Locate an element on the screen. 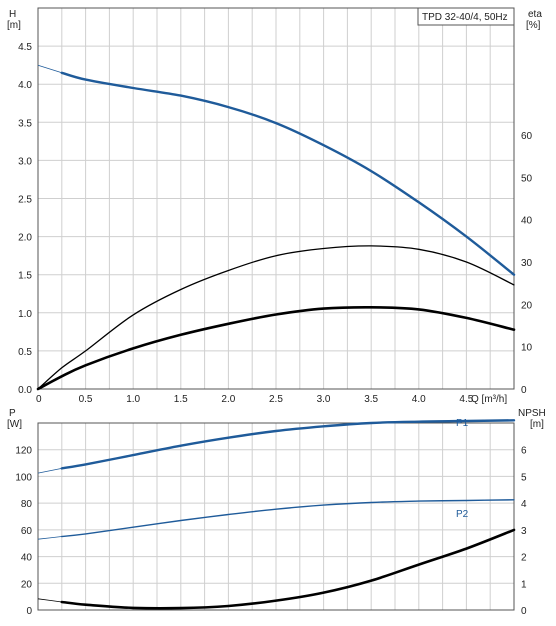 This screenshot has width=556, height=626. y-left-tick-label: 4.0 is located at coordinates (25, 85).